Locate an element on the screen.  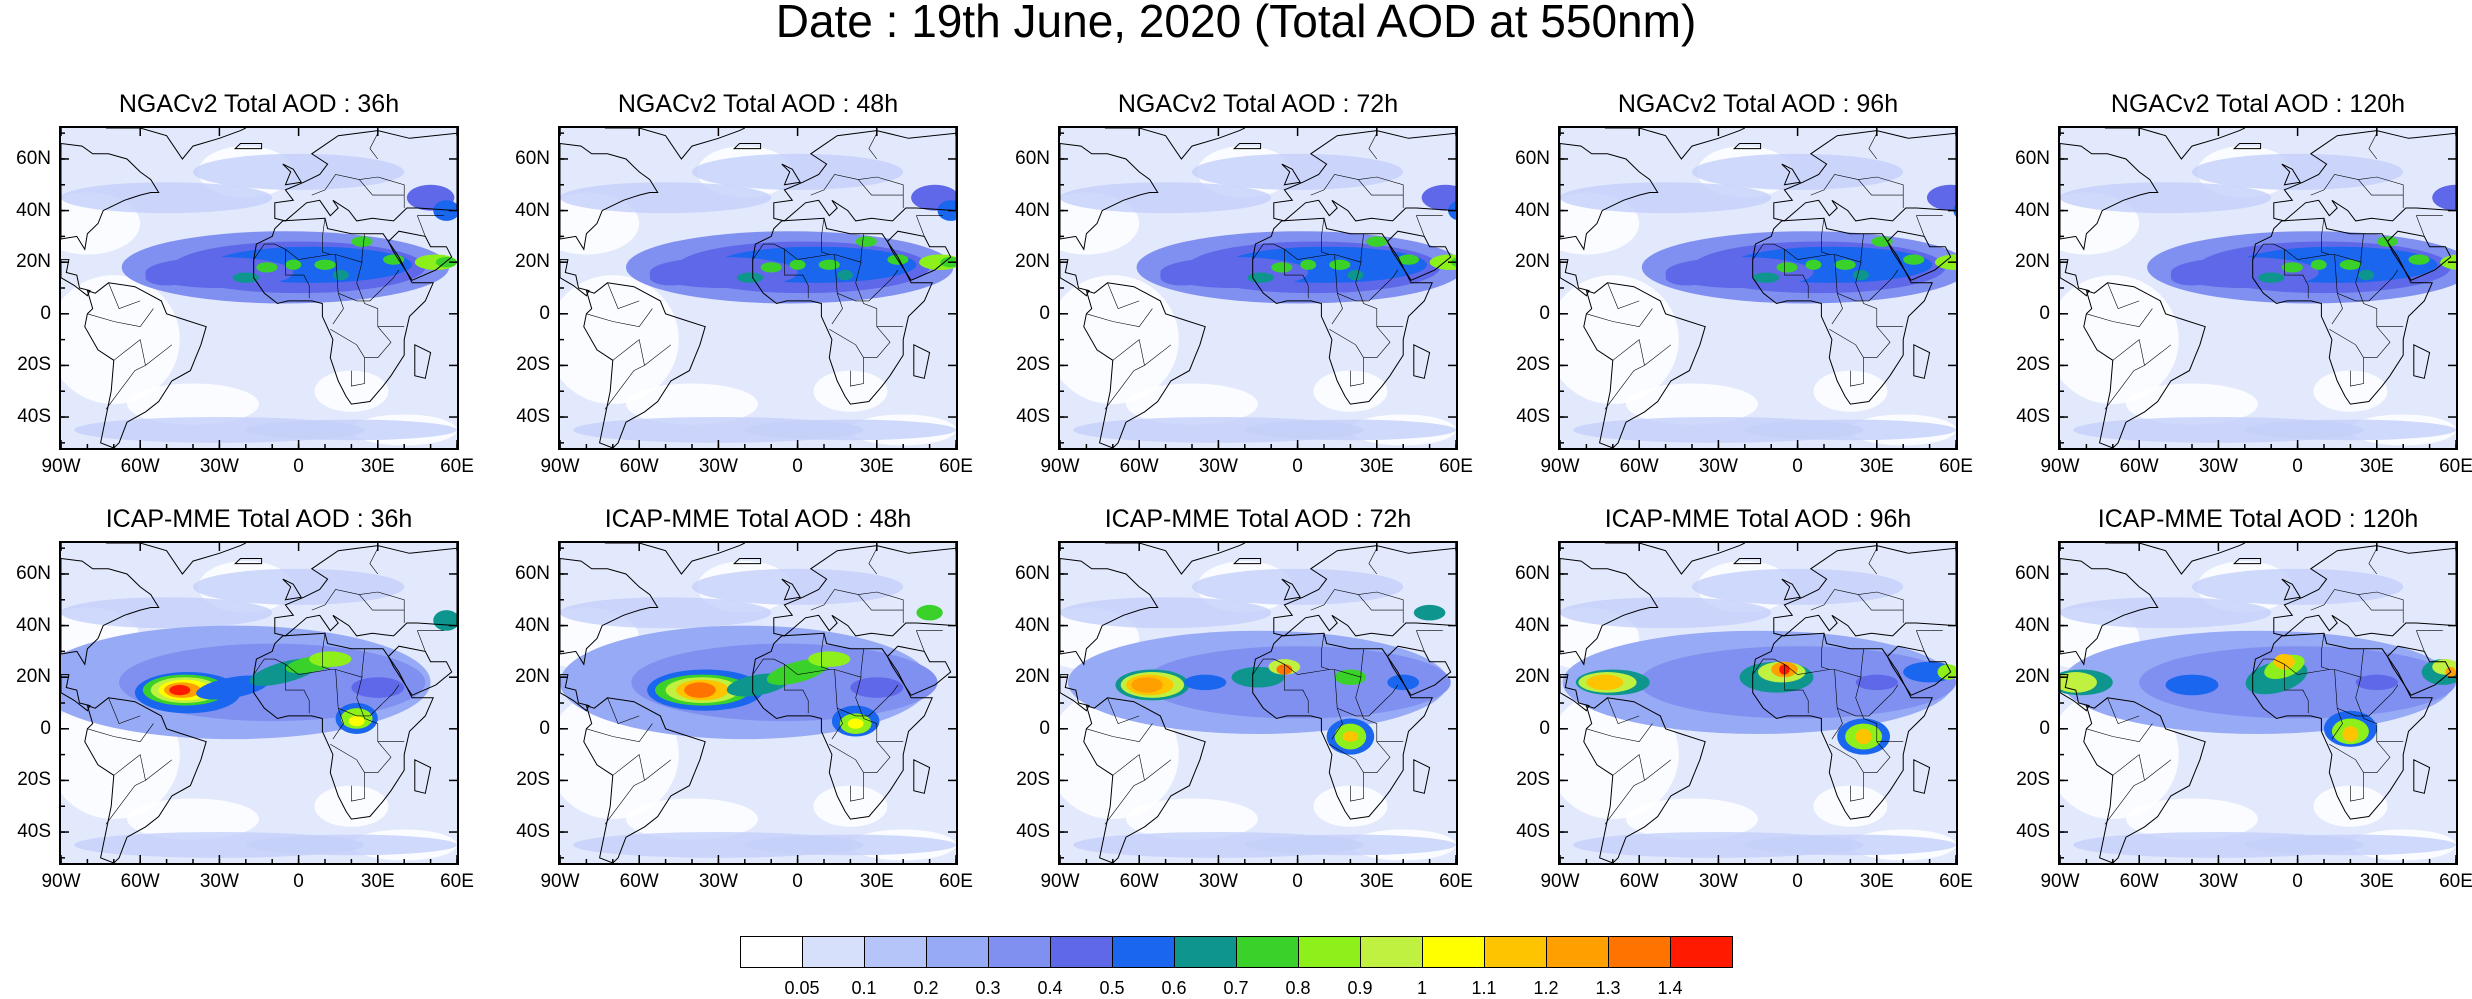
colorbar-label: 0.9 is located at coordinates (1360, 988).